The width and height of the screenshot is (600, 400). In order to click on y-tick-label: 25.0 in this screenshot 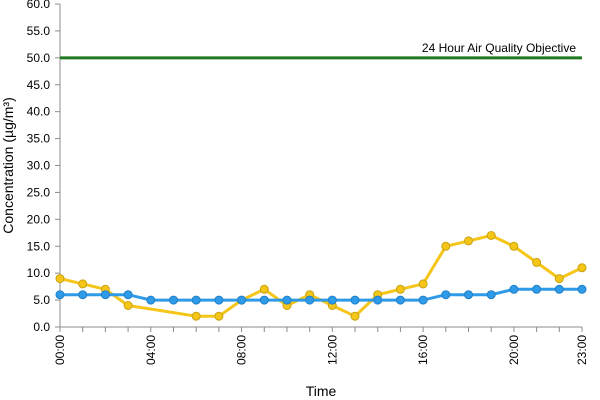, I will do `click(39, 192)`.